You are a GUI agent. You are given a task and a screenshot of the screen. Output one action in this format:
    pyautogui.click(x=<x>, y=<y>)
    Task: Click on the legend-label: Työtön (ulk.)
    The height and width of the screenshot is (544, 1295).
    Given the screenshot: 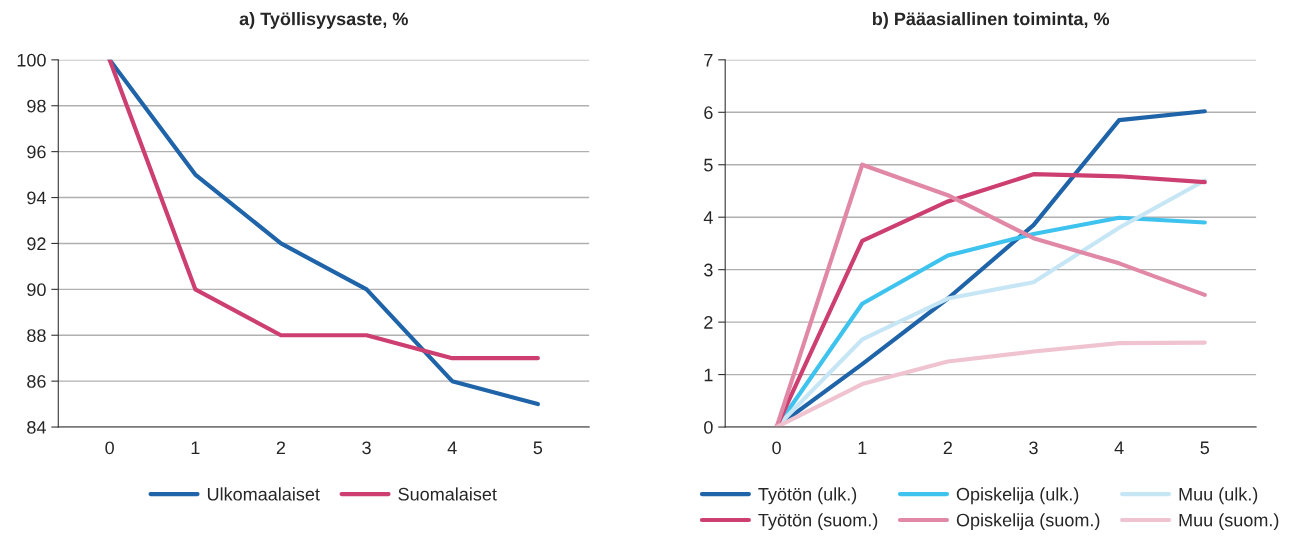 What is the action you would take?
    pyautogui.click(x=807, y=496)
    